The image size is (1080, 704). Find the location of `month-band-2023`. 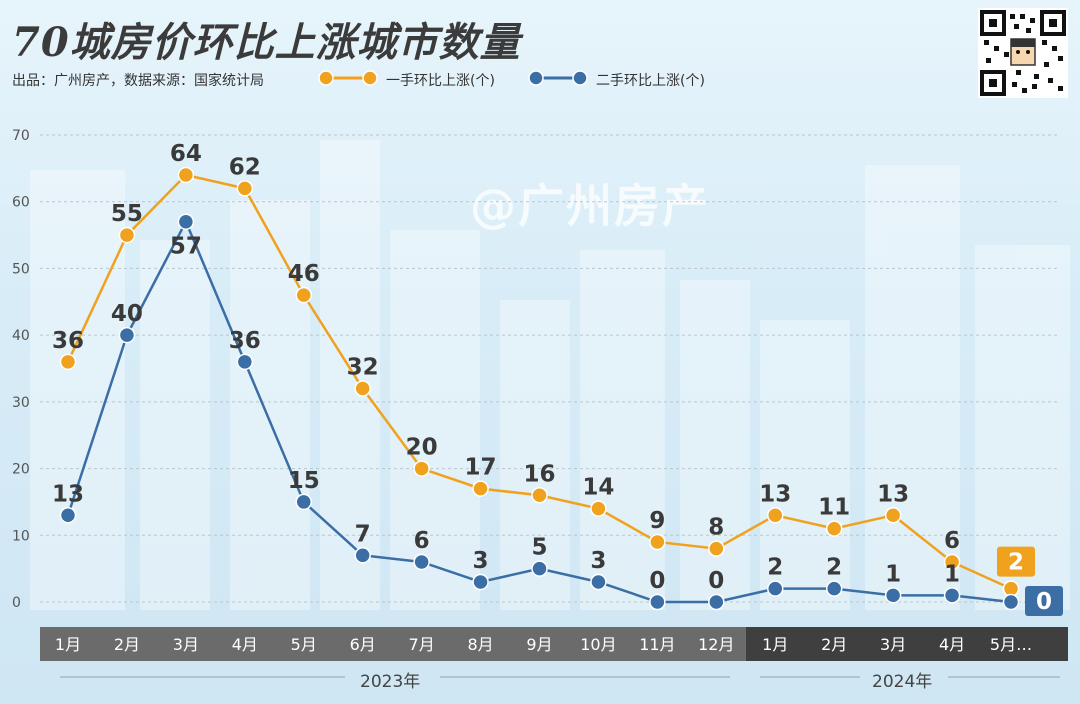

month-band-2023 is located at coordinates (393, 644).